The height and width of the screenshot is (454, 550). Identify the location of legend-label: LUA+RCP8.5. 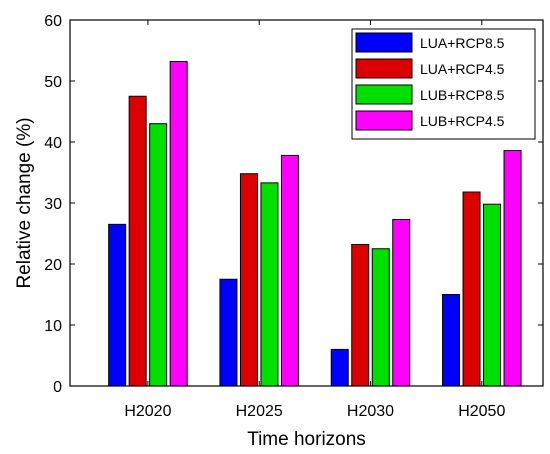
(462, 43).